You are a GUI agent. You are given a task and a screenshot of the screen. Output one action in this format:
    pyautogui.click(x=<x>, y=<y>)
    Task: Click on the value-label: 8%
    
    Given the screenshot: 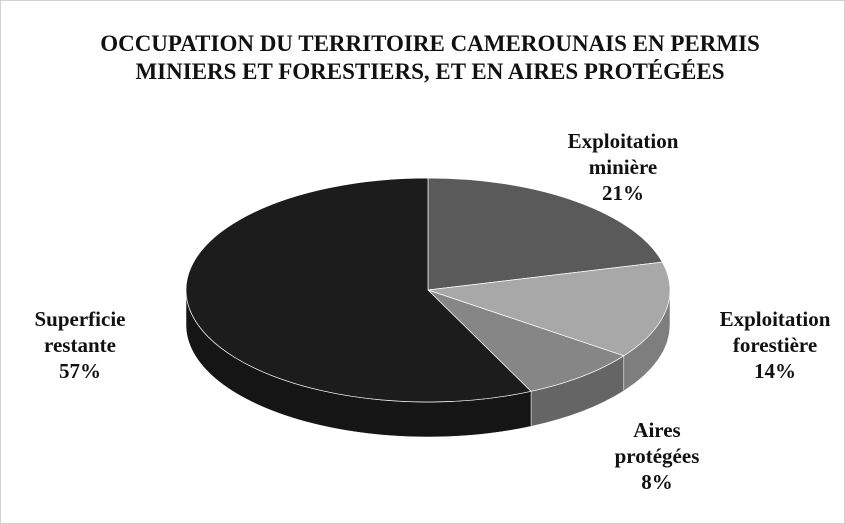 What is the action you would take?
    pyautogui.click(x=657, y=482)
    